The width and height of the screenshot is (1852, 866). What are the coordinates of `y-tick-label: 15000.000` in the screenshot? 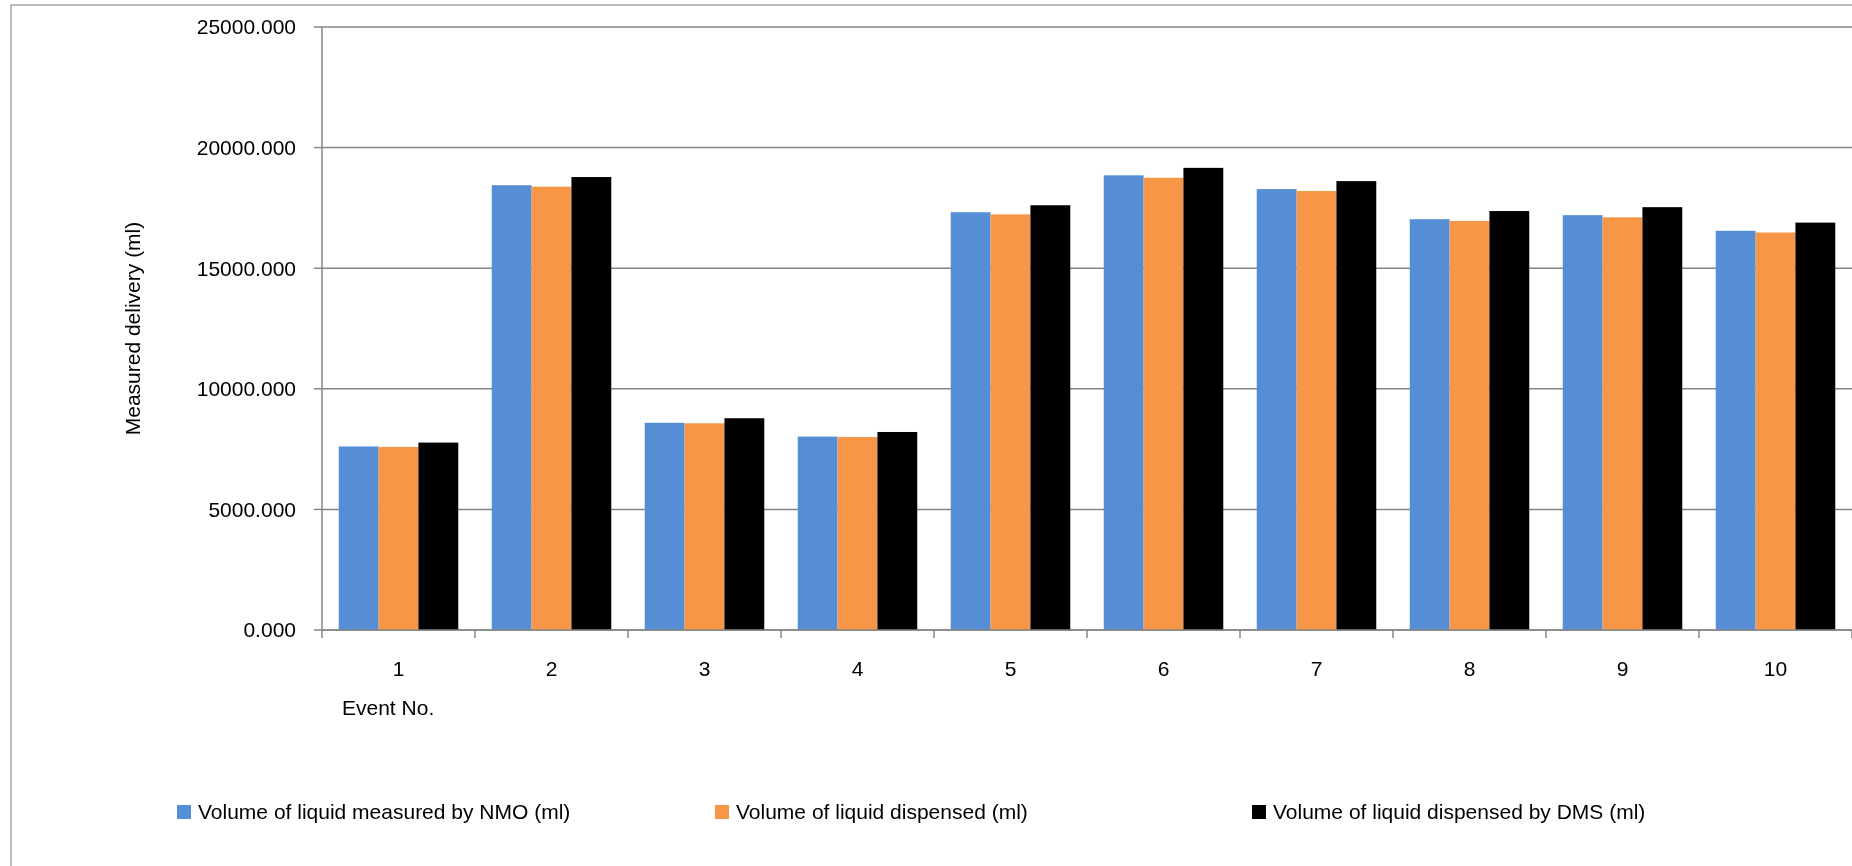 It's located at (246, 268).